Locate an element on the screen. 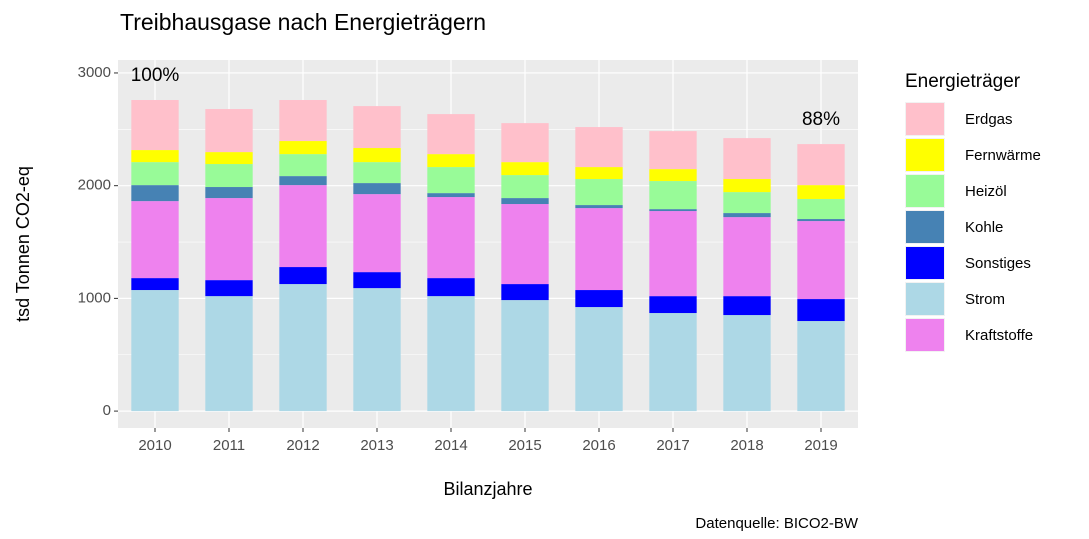 This screenshot has width=1089, height=539. x-tick-label: 2018 is located at coordinates (746, 445).